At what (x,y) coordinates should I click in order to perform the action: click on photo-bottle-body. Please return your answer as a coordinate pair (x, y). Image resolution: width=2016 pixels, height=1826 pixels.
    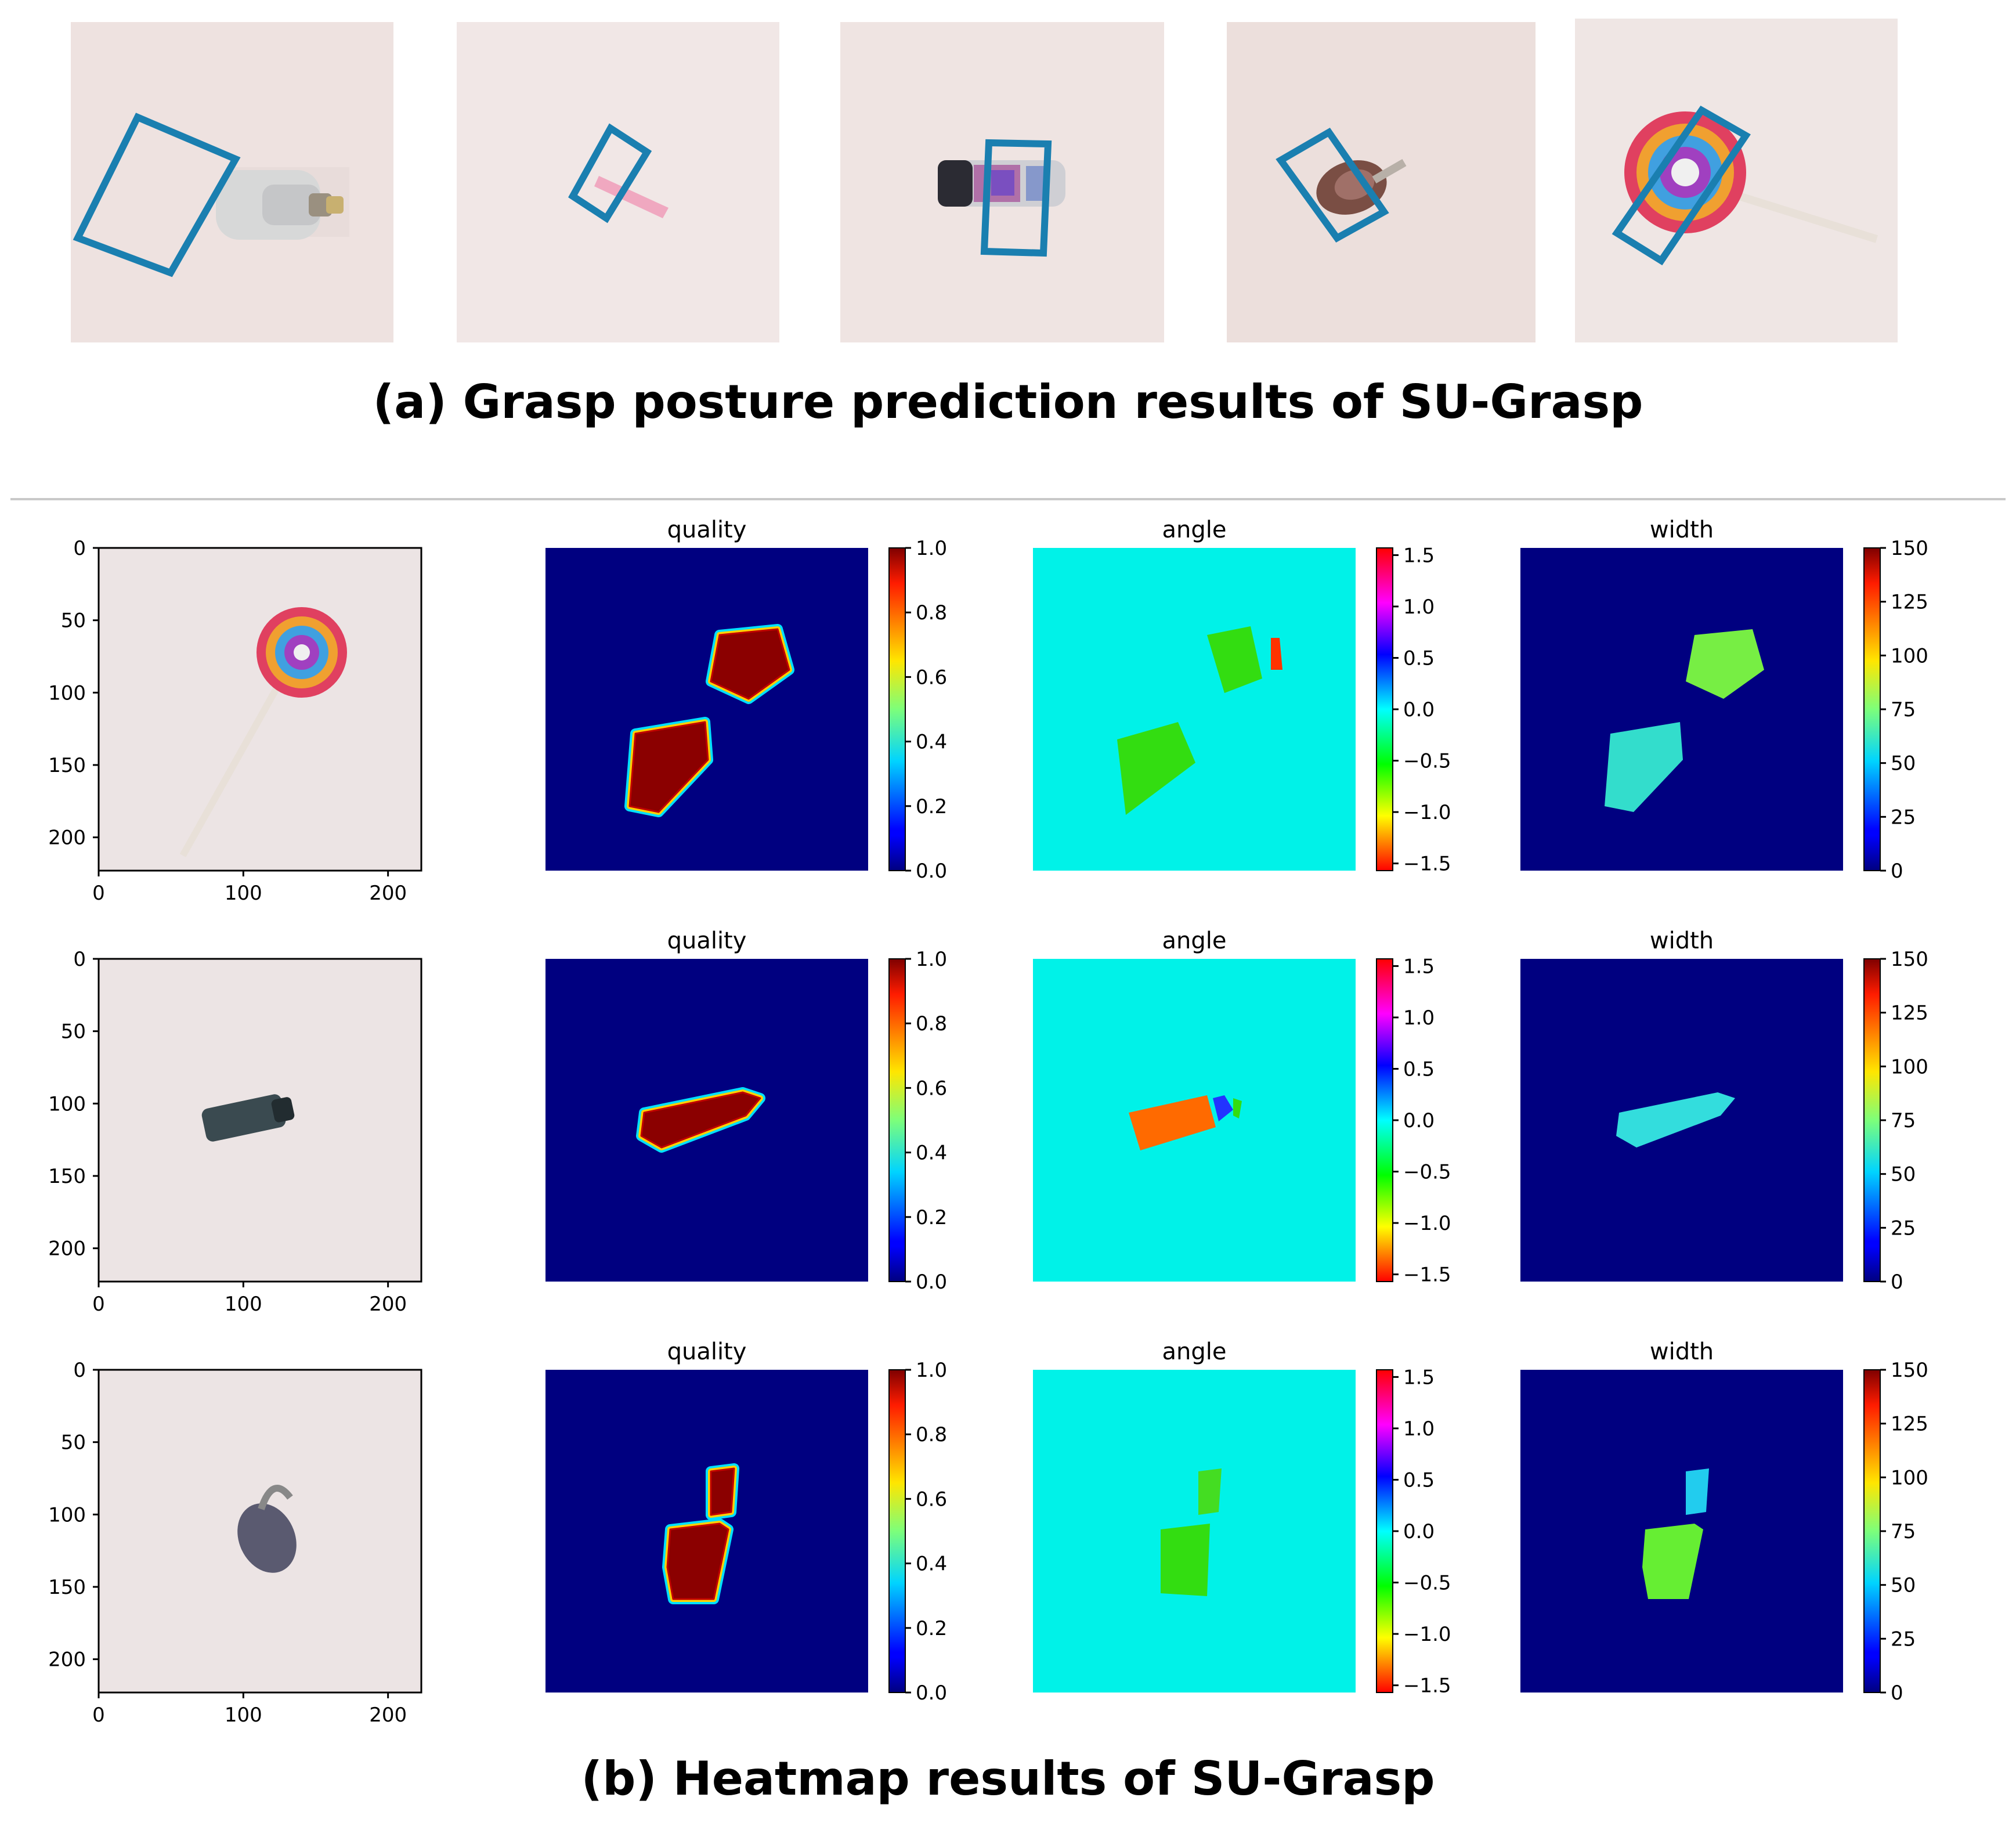
    Looking at the image, I should click on (243, 1118).